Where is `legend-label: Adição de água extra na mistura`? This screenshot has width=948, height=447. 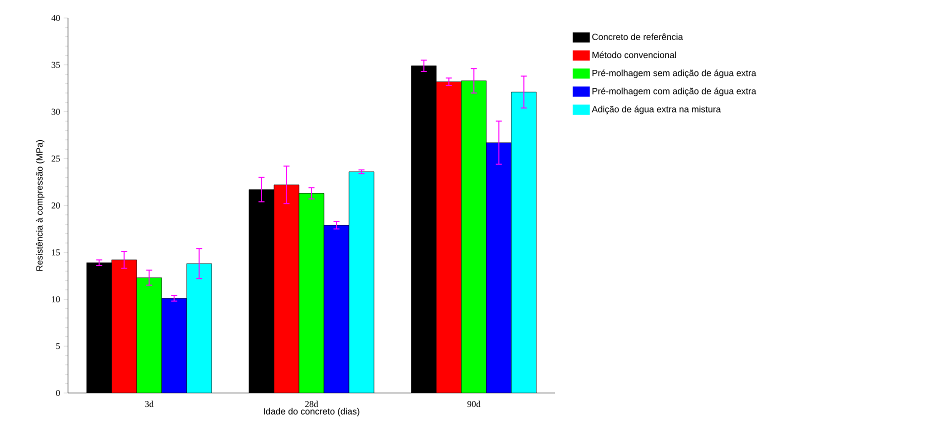 legend-label: Adição de água extra na mistura is located at coordinates (656, 110).